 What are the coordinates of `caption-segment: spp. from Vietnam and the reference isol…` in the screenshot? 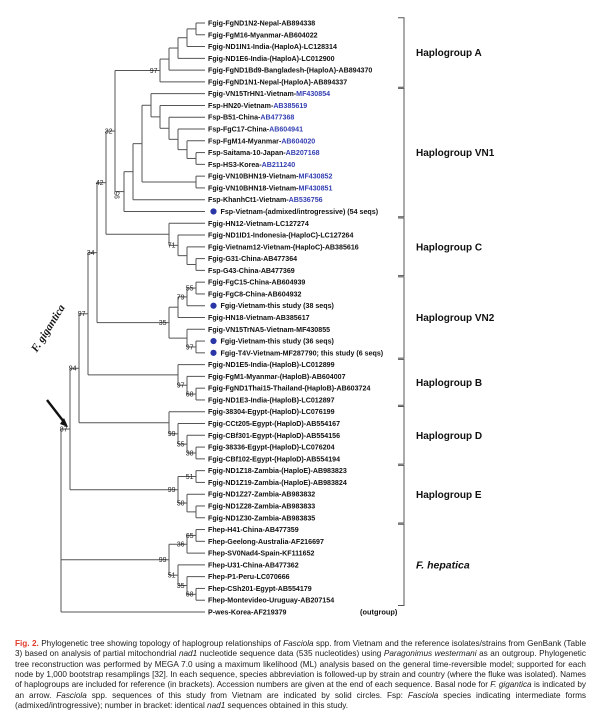 It's located at (301, 649).